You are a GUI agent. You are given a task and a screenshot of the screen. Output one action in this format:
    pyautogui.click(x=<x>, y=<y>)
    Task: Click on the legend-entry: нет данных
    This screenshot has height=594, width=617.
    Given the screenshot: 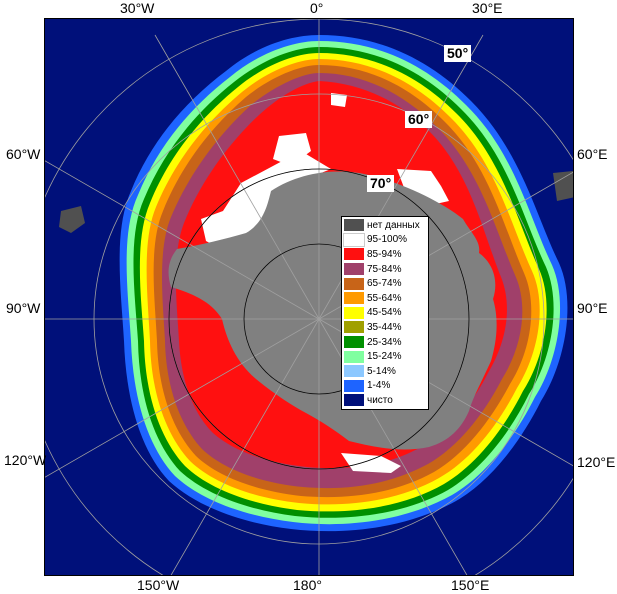 What is the action you would take?
    pyautogui.click(x=385, y=225)
    